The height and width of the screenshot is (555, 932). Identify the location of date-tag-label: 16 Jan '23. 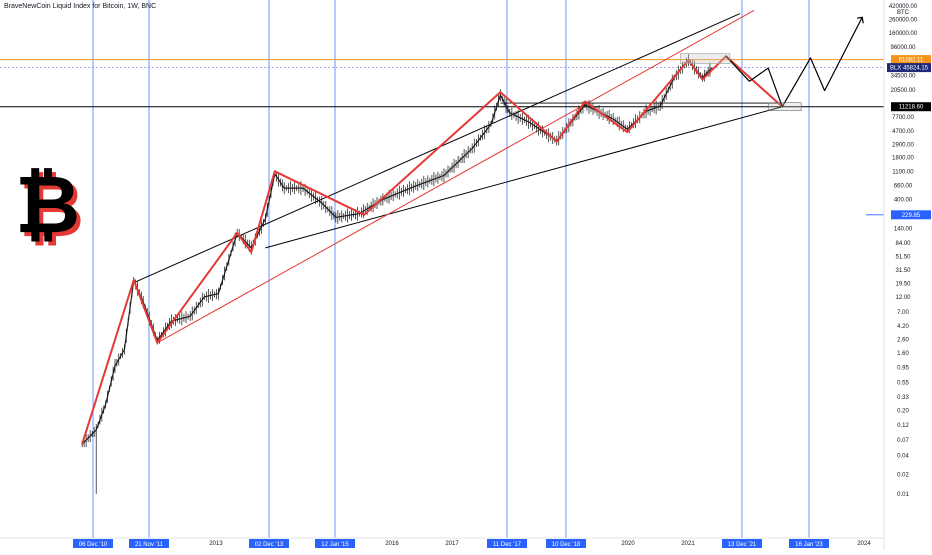
(809, 545).